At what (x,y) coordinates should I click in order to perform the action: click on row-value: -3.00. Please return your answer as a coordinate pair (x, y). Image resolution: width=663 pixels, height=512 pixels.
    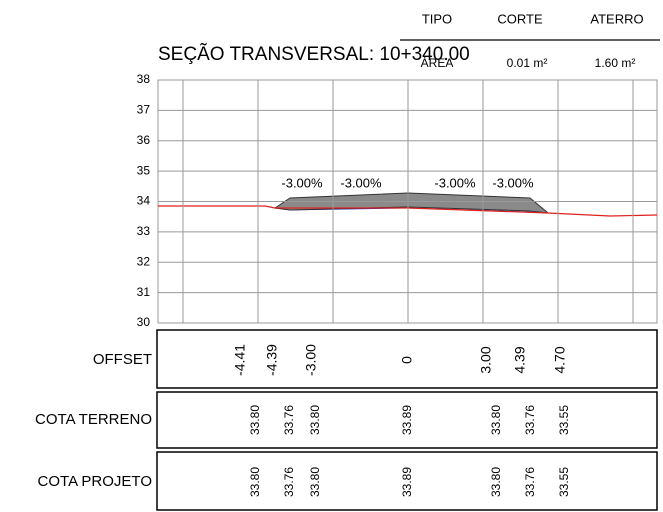
    Looking at the image, I should click on (311, 360).